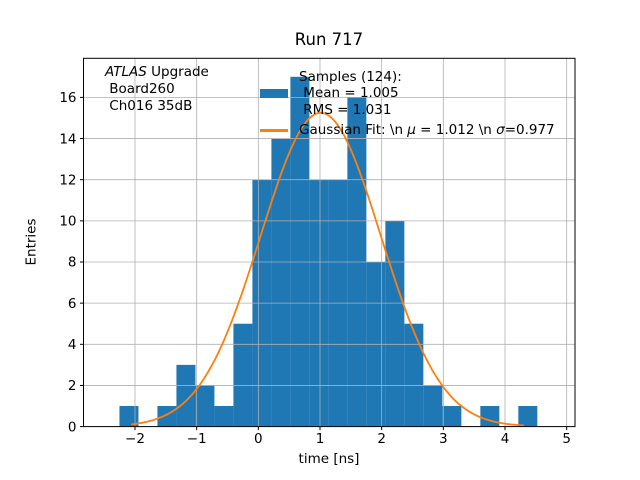  What do you see at coordinates (443, 439) in the screenshot?
I see `x-tick-label: 3` at bounding box center [443, 439].